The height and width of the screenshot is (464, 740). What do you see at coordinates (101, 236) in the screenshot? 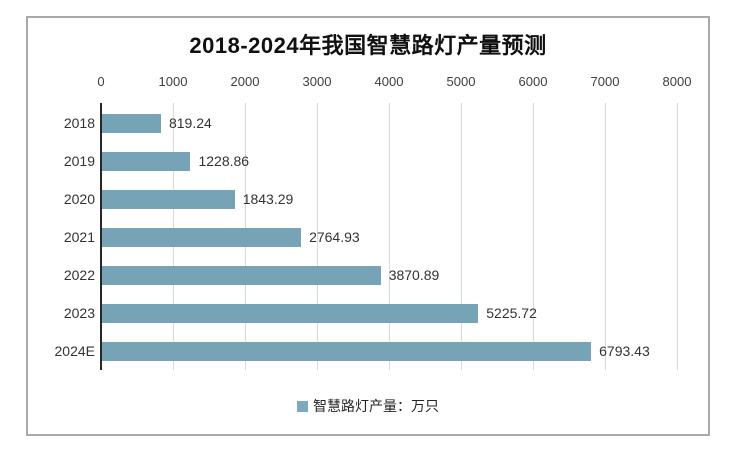
I see `y-axis-line` at bounding box center [101, 236].